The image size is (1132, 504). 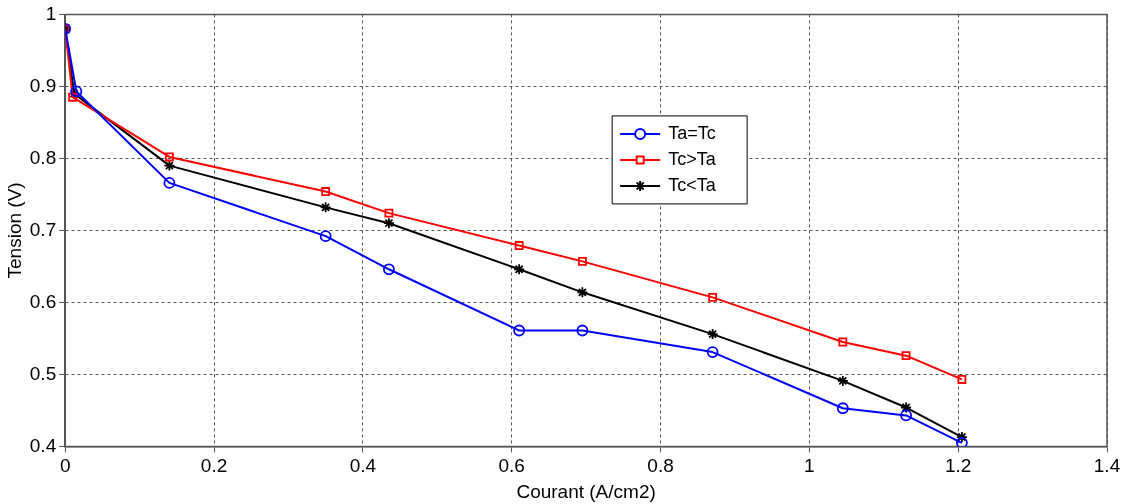 I want to click on y-tick-label: 0.5, so click(x=43, y=373).